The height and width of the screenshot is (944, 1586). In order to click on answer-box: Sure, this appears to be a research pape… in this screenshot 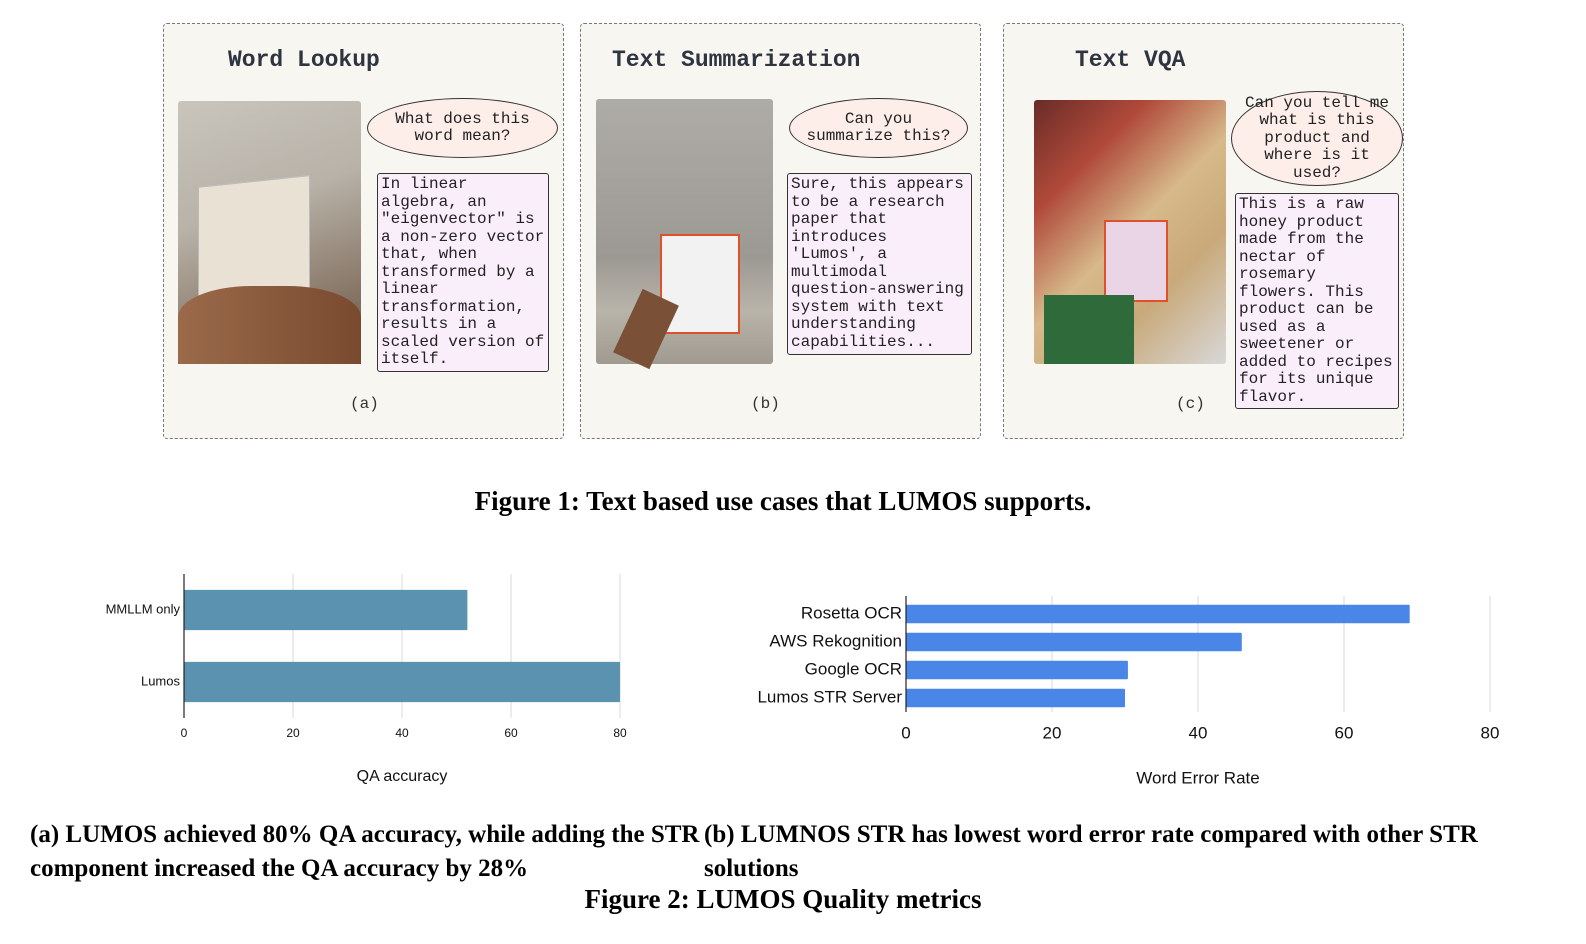, I will do `click(879, 264)`.